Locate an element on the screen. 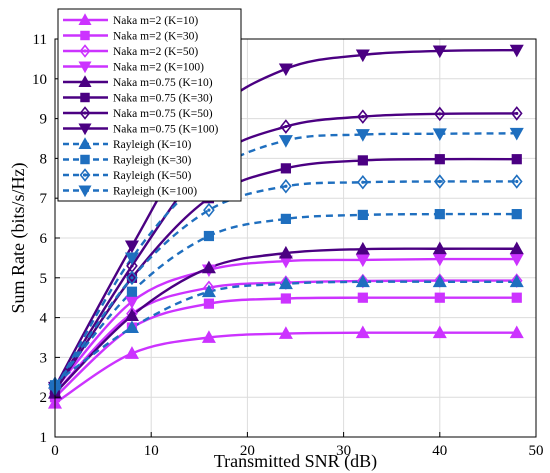  y-tick-label: 1 is located at coordinates (44, 438).